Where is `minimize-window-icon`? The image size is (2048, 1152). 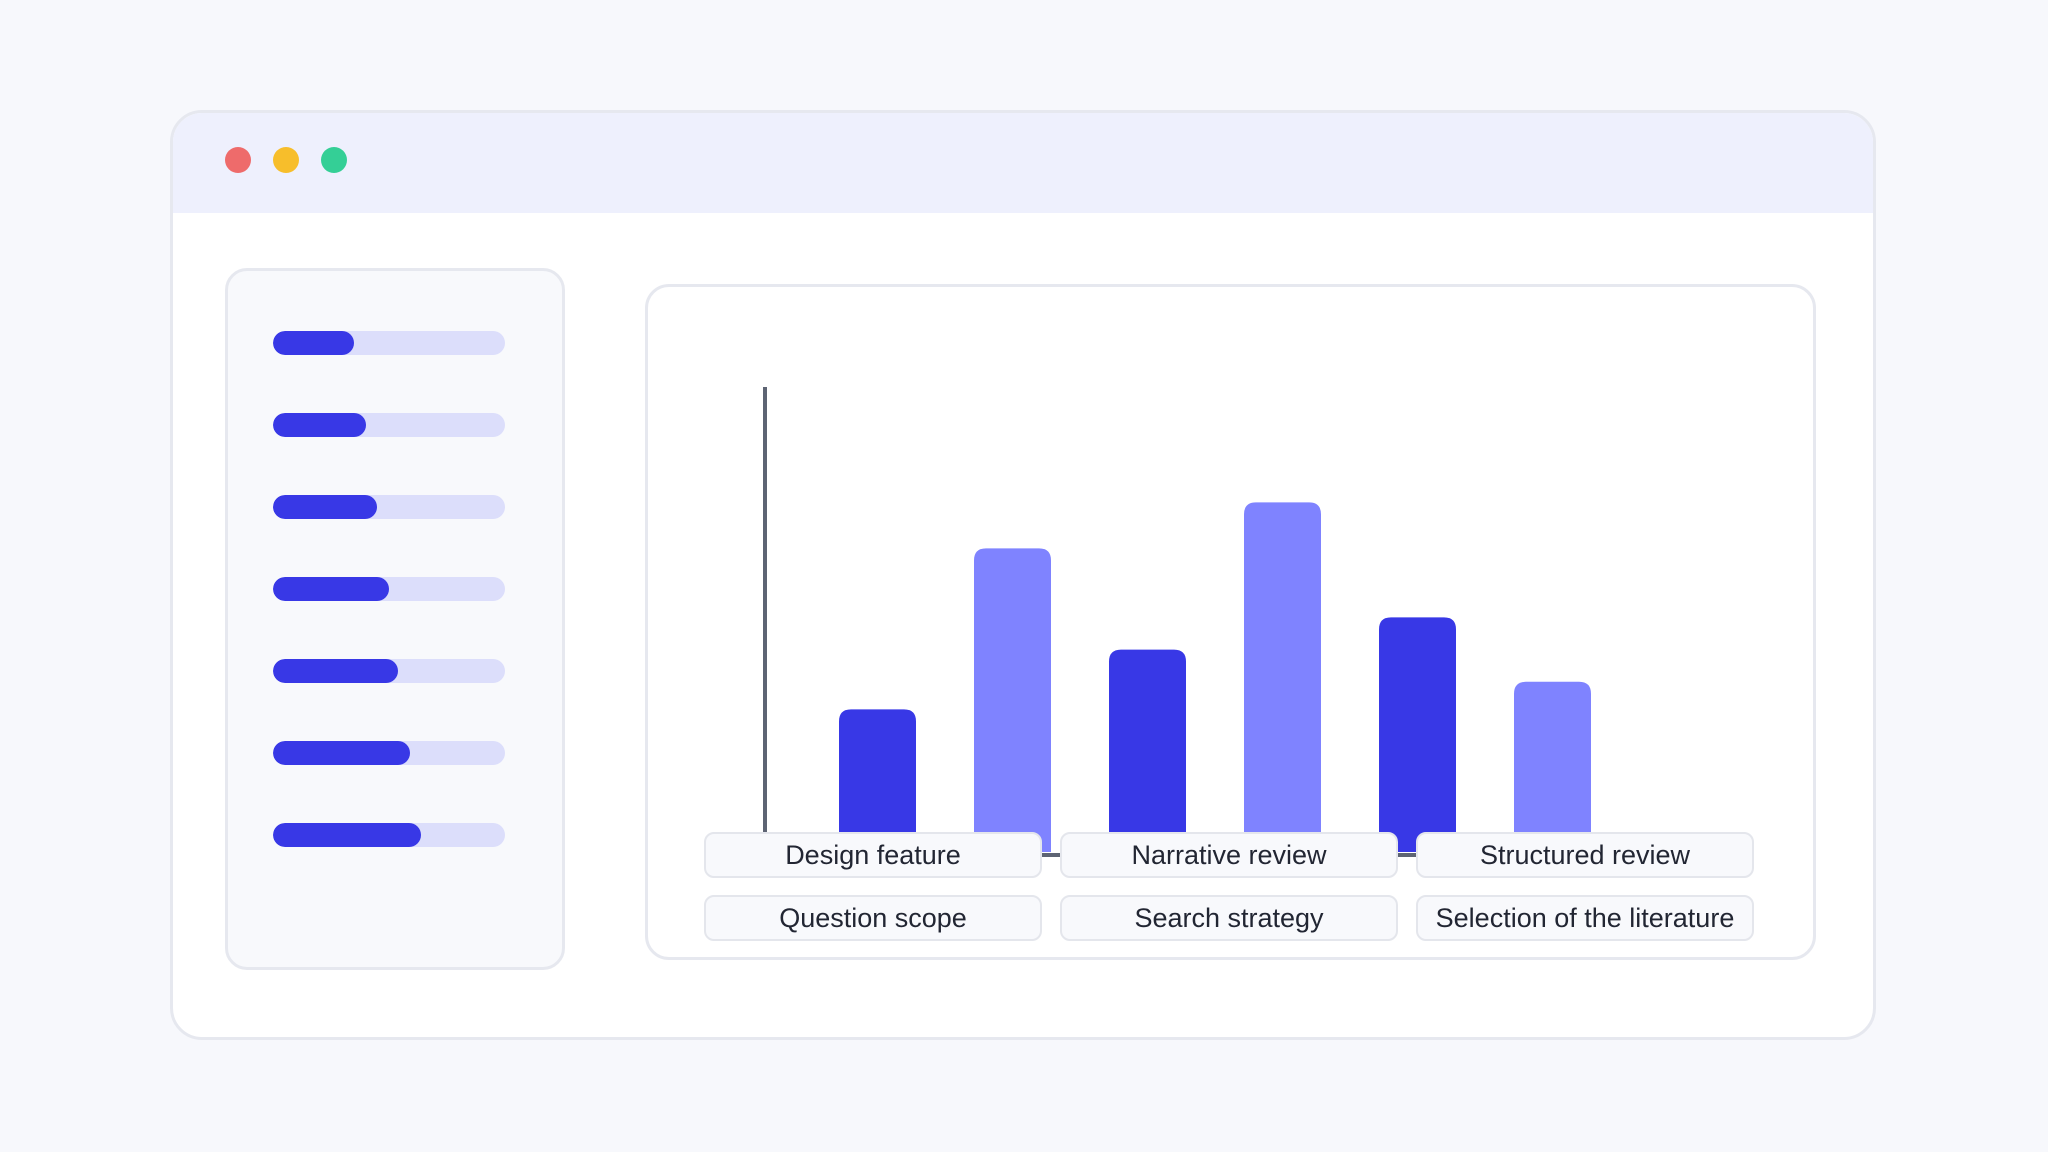
minimize-window-icon is located at coordinates (286, 160).